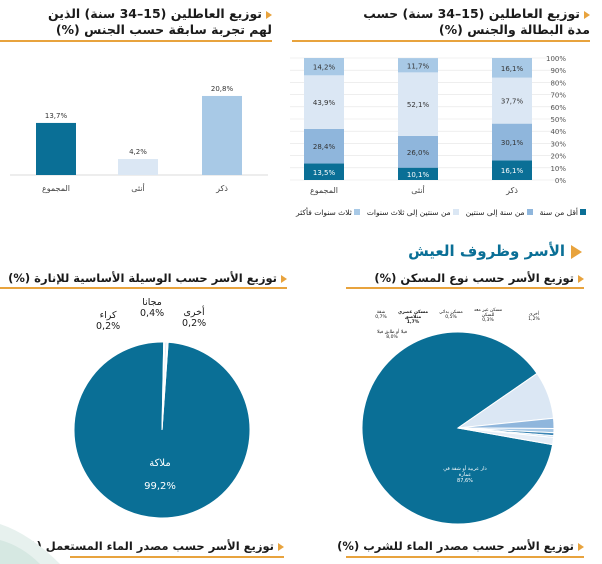  What do you see at coordinates (139, 130) in the screenshot?
I see `chart-bars: 20,8% 4,2% 13,7%` at bounding box center [139, 130].